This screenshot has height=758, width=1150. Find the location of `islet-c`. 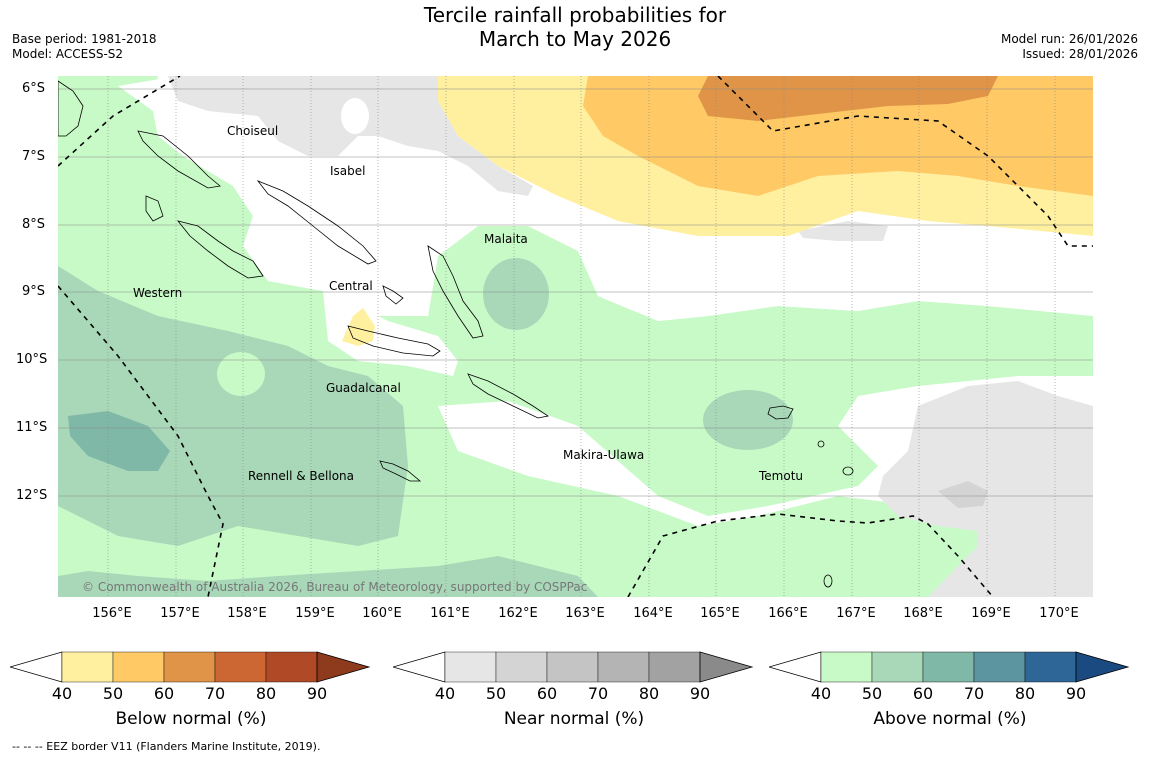

islet-c is located at coordinates (828, 581).